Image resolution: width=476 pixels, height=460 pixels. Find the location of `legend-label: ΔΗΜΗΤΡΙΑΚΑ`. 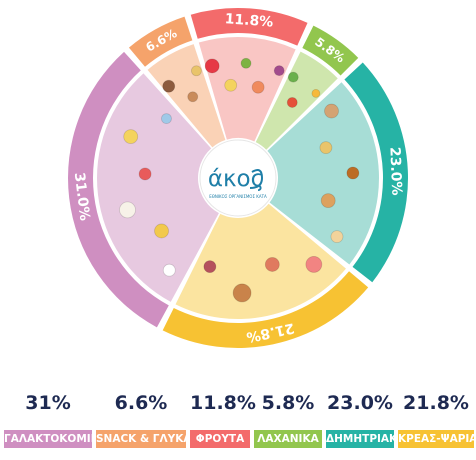

legend-label: ΔΗΜΗΤΡΙΑΚΑ is located at coordinates (365, 439).